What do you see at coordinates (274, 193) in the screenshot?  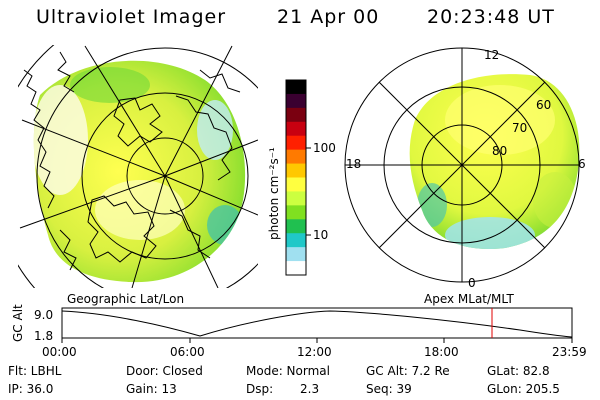 I see `colorbar-unit-label: photon cm⁻²s⁻¹` at bounding box center [274, 193].